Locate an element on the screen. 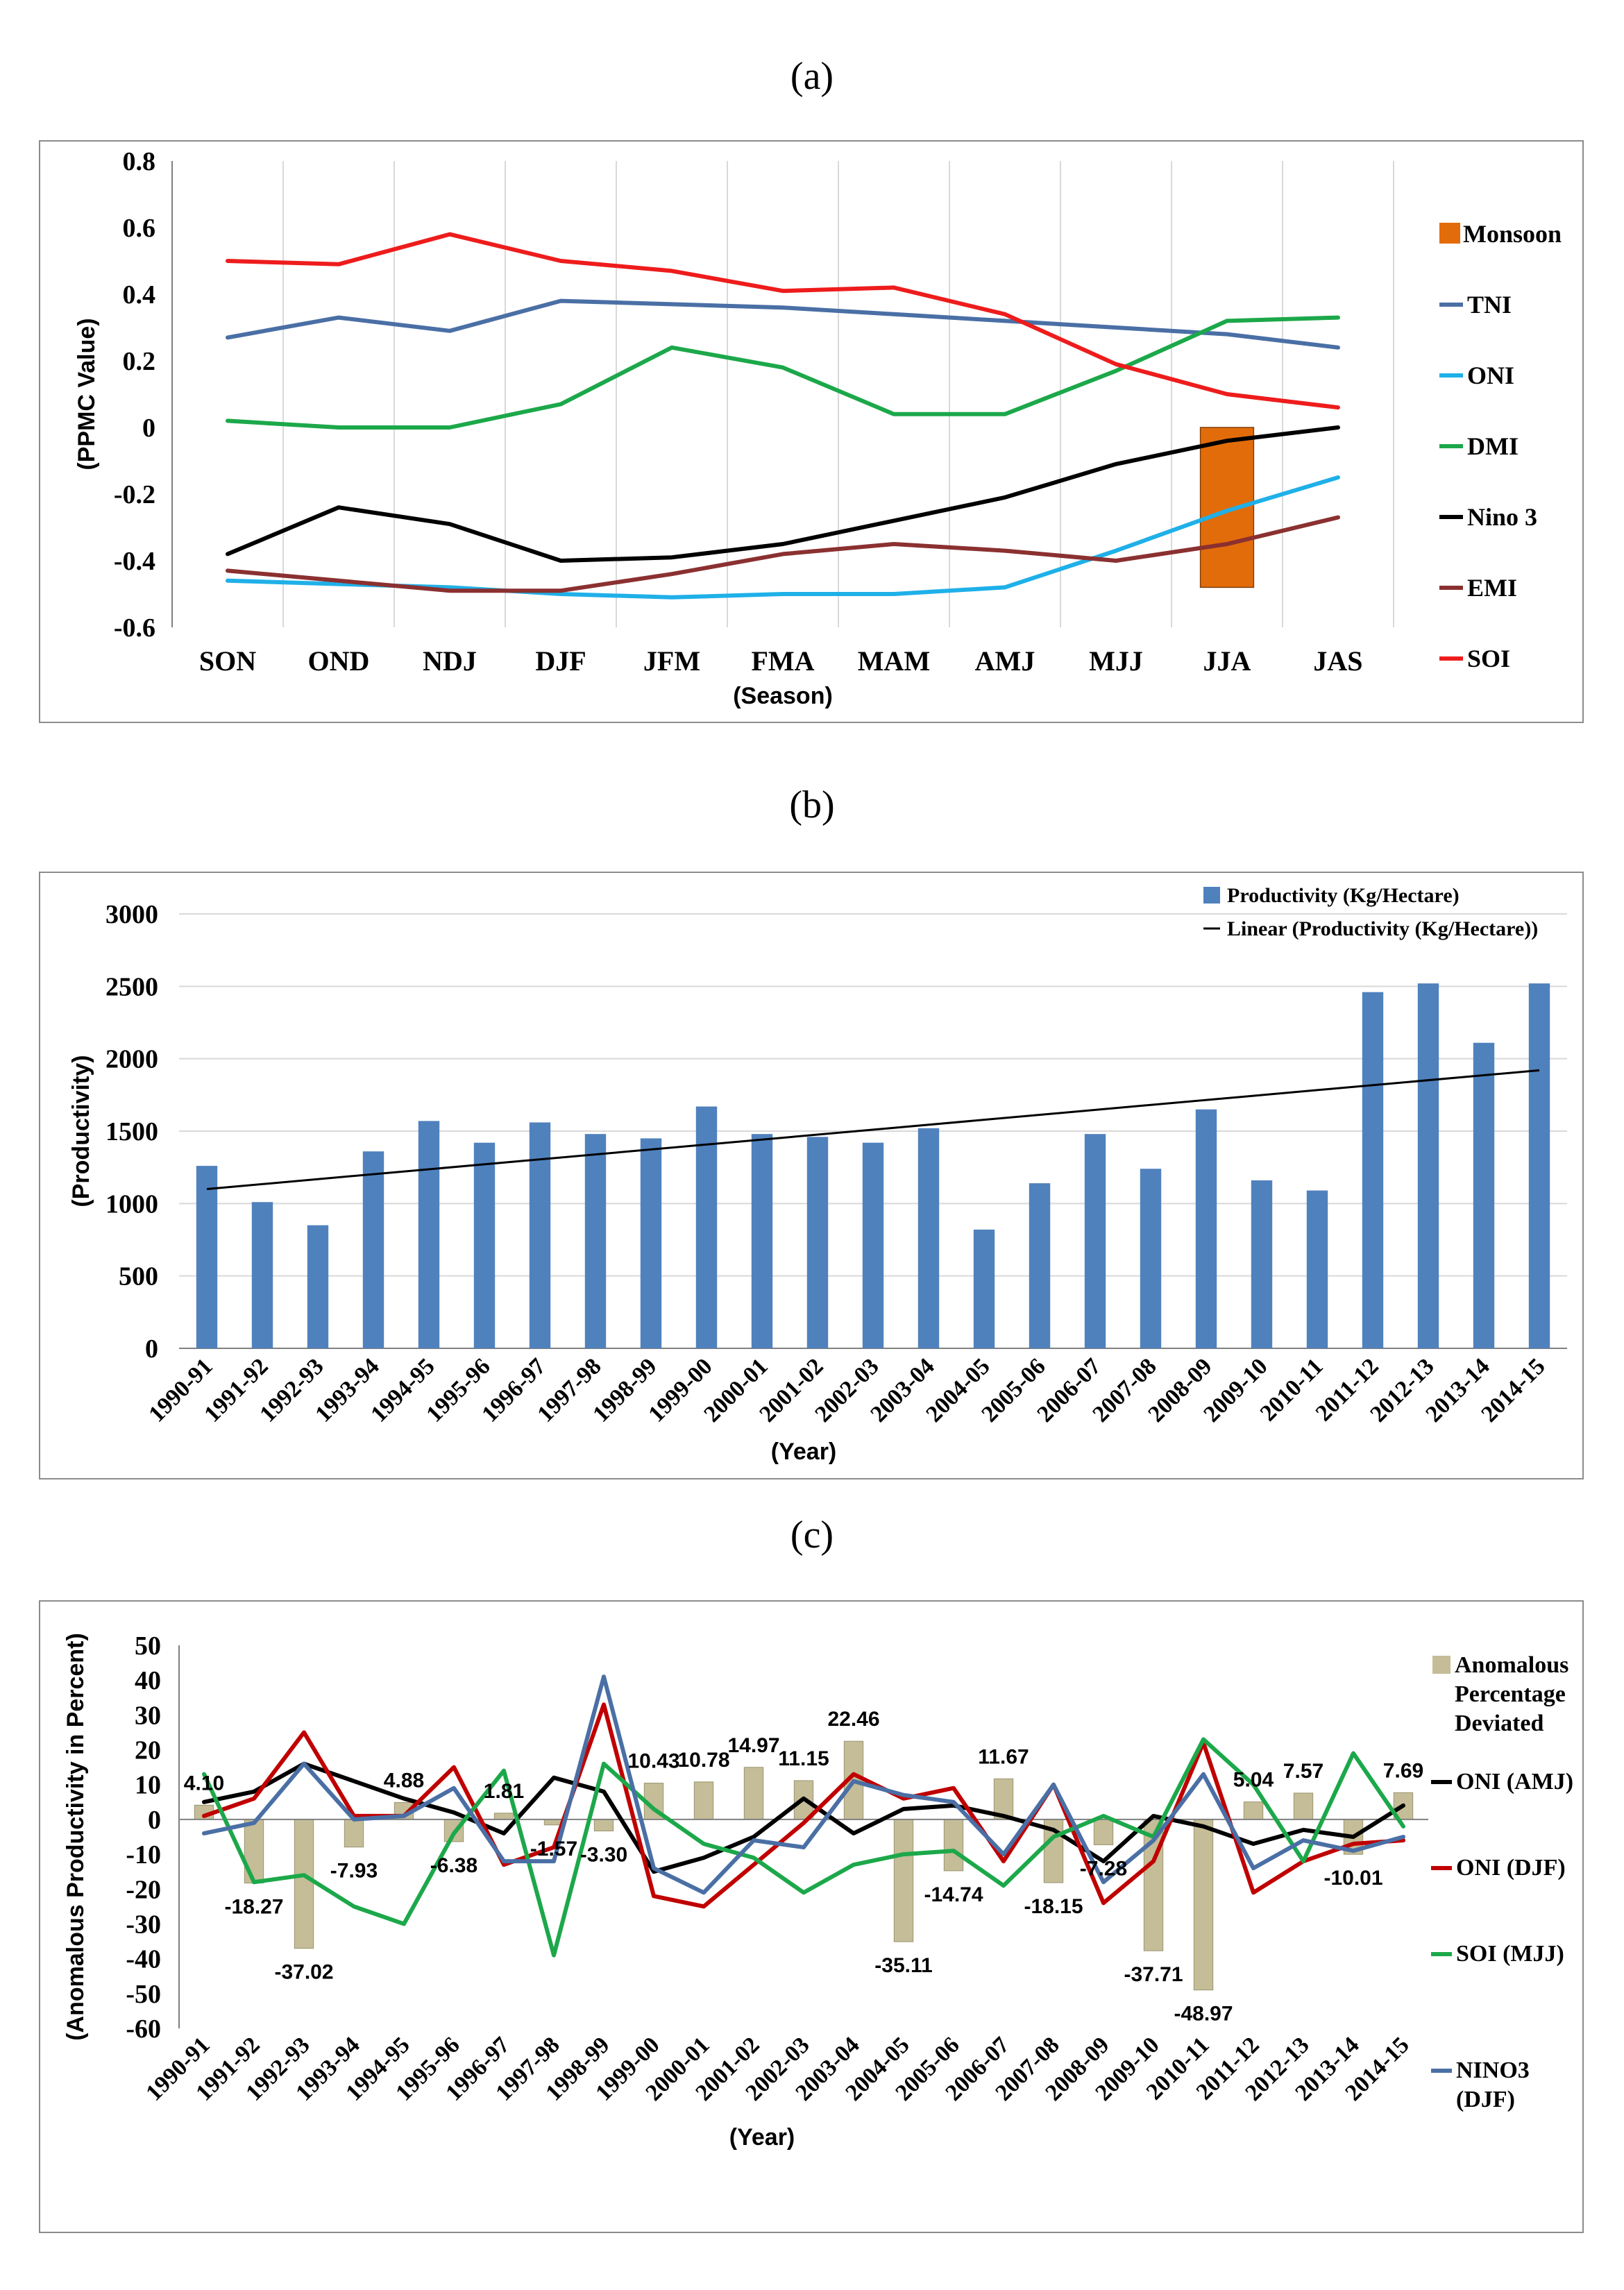  y-tick-label: 10 is located at coordinates (148, 1785).